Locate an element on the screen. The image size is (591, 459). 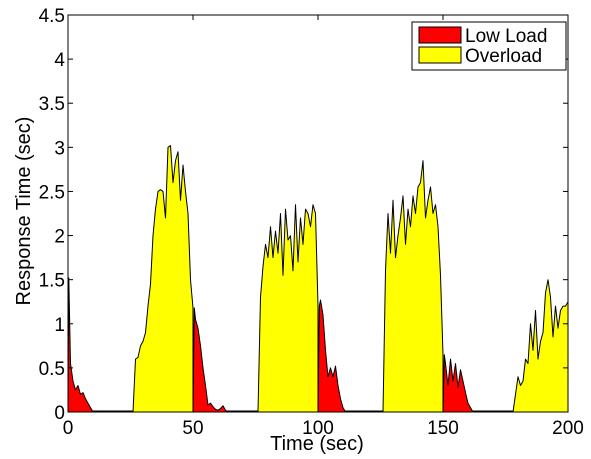
y-tick-label: 3 is located at coordinates (59, 148).